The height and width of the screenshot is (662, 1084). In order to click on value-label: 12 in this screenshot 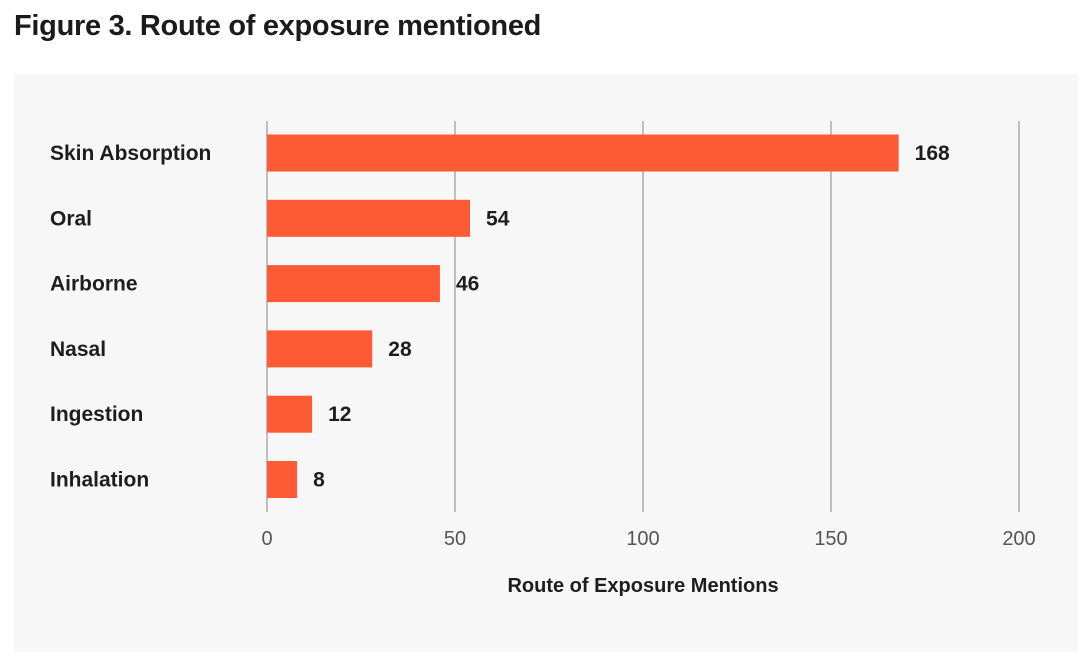, I will do `click(339, 414)`.